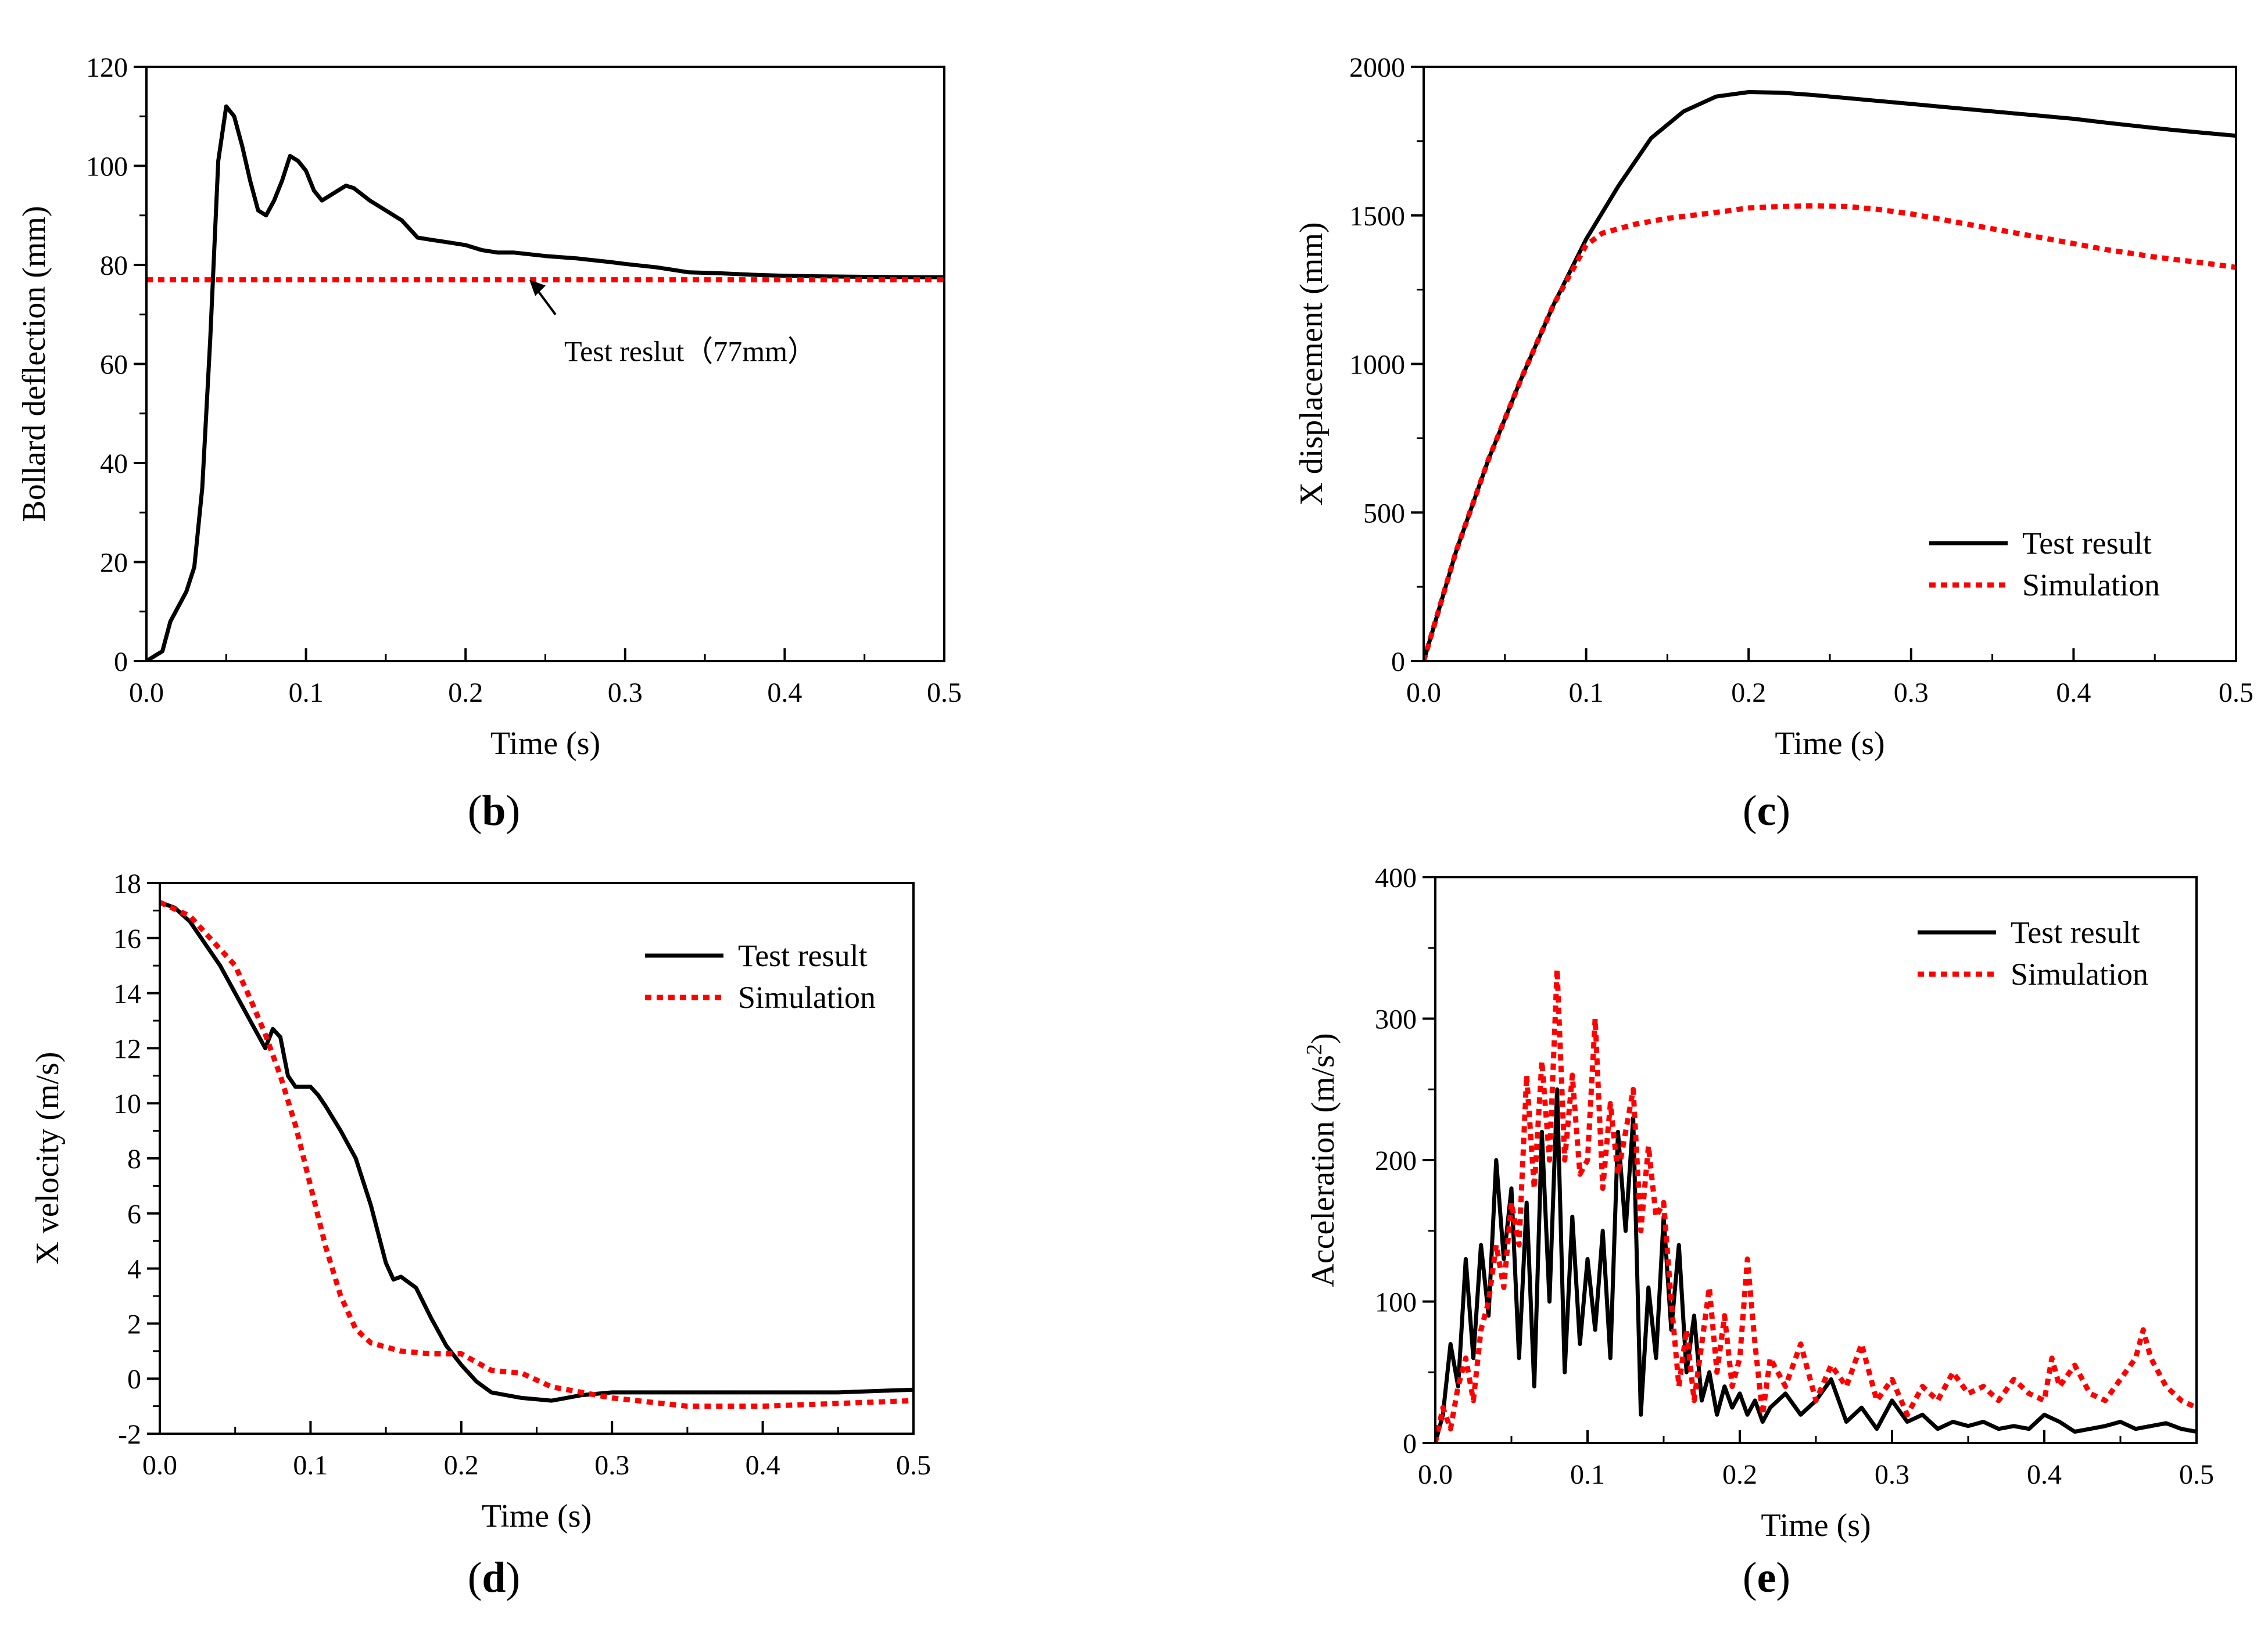 The image size is (2268, 1626). I want to click on panel-label: (c), so click(1766, 811).